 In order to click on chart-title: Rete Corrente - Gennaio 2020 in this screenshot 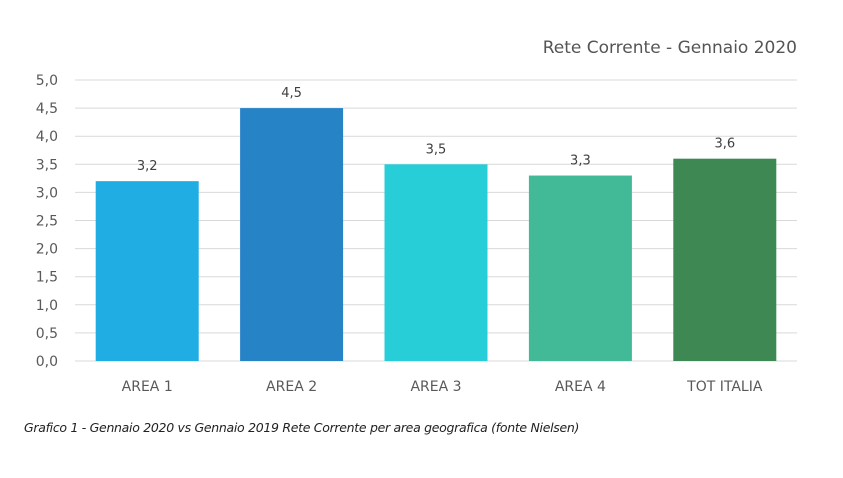, I will do `click(670, 48)`.